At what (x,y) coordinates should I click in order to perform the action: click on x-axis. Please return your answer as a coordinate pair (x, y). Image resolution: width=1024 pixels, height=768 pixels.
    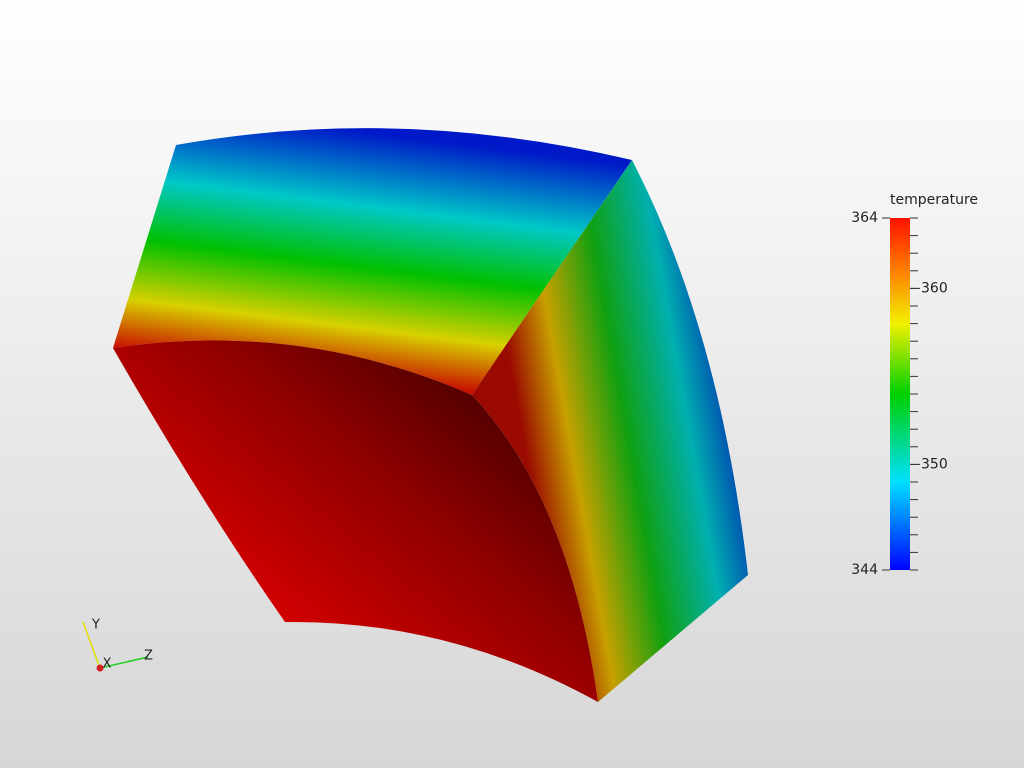
    Looking at the image, I should click on (100, 668).